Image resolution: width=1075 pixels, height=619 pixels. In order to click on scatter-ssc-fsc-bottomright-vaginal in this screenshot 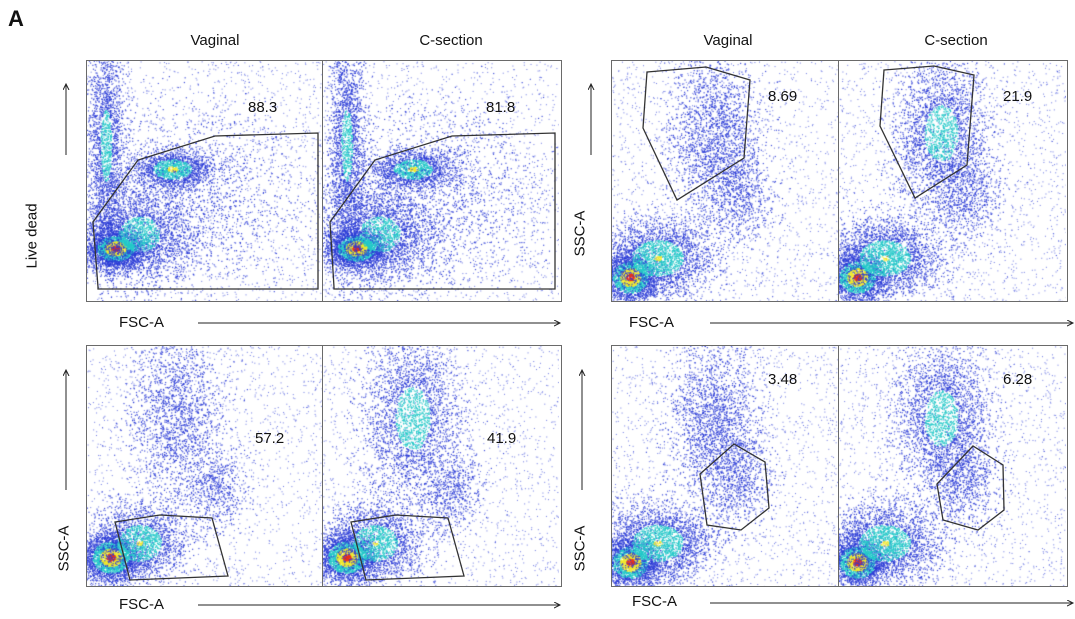, I will do `click(725, 466)`.